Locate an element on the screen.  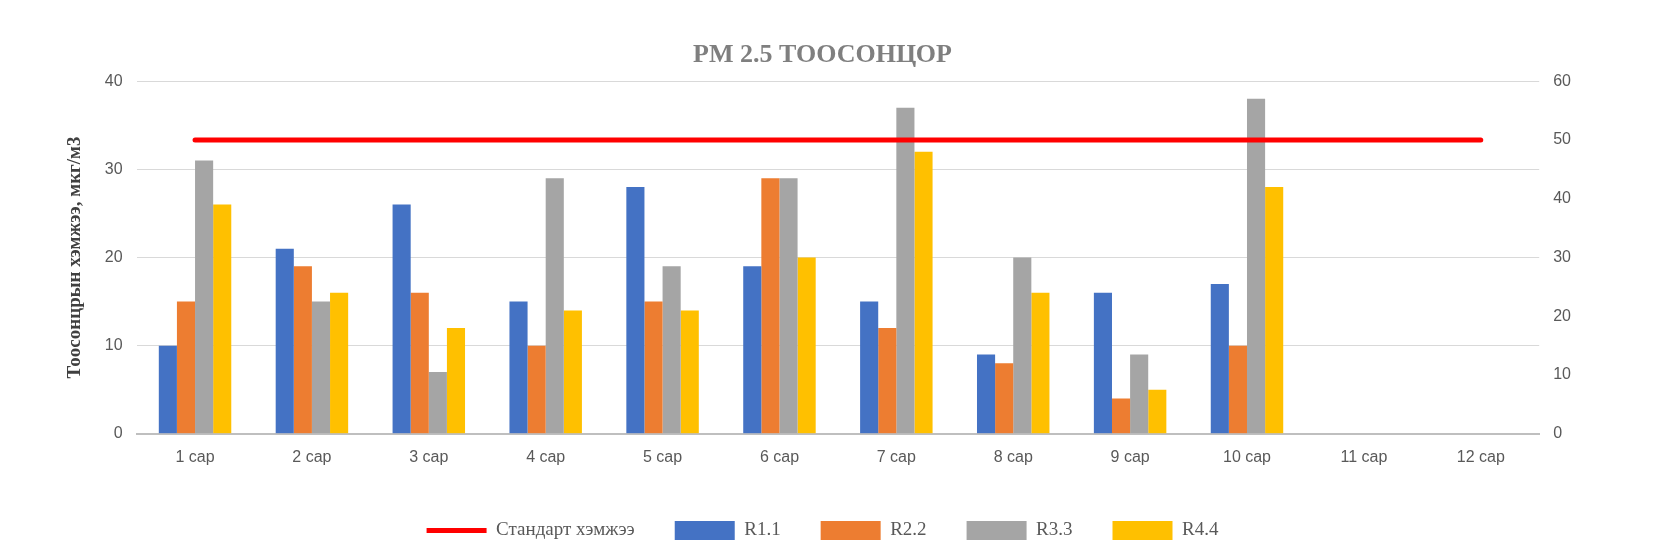
y-tick-label: 30 is located at coordinates (113, 168).